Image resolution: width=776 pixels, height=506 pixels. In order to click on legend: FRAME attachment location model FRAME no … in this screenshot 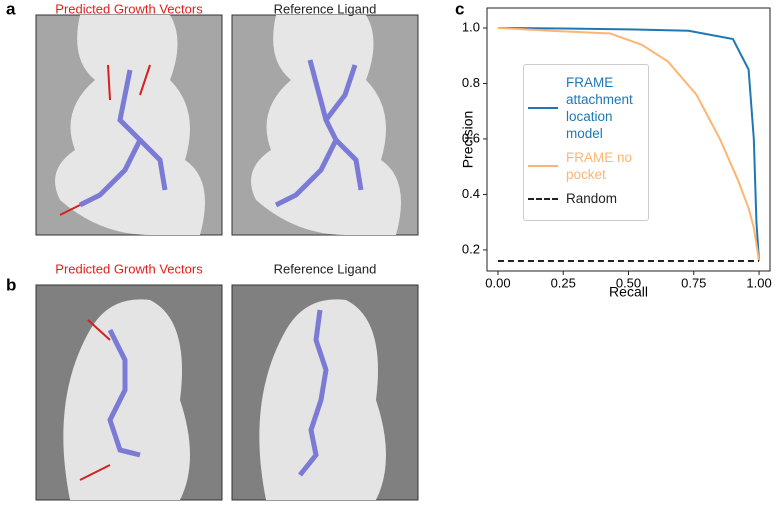, I will do `click(586, 142)`.